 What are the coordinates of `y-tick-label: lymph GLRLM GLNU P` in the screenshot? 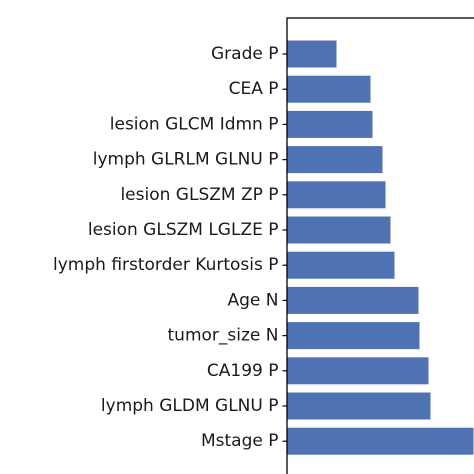 It's located at (186, 160).